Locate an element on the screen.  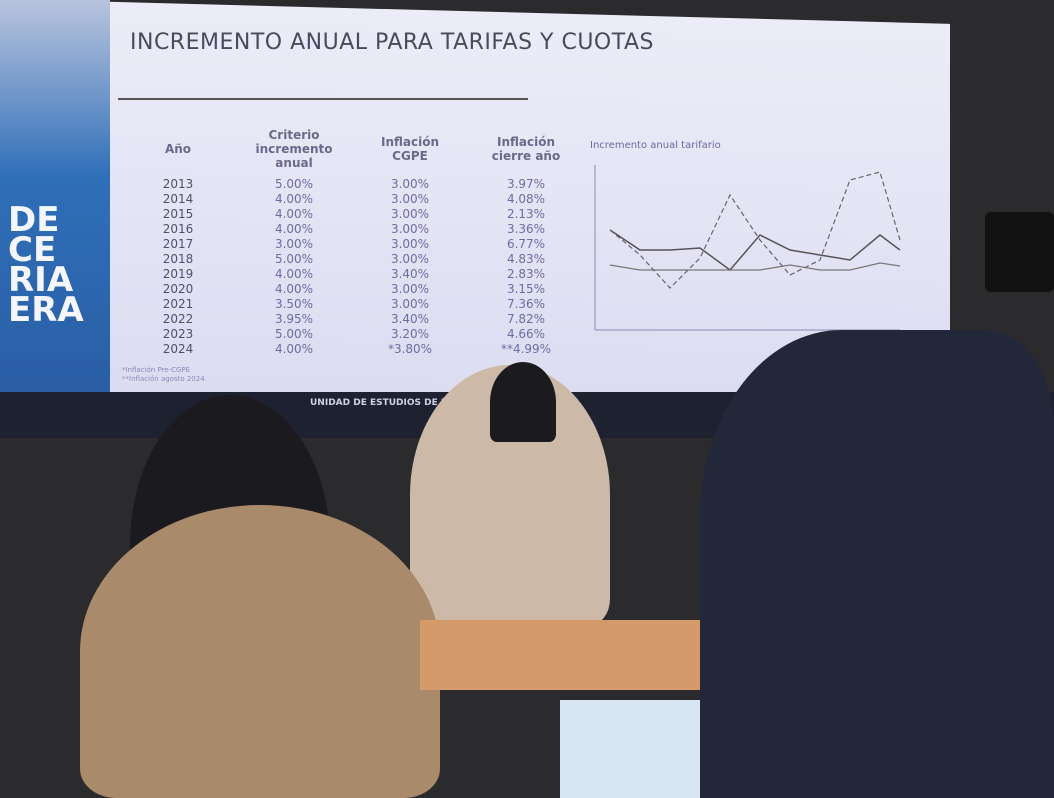
table-cell: 3.97% is located at coordinates (526, 183).